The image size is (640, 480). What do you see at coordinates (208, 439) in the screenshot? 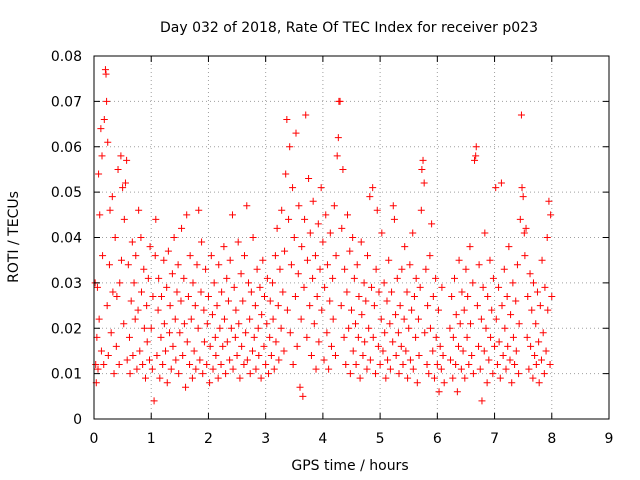
I see `x-tick-label: 2` at bounding box center [208, 439].